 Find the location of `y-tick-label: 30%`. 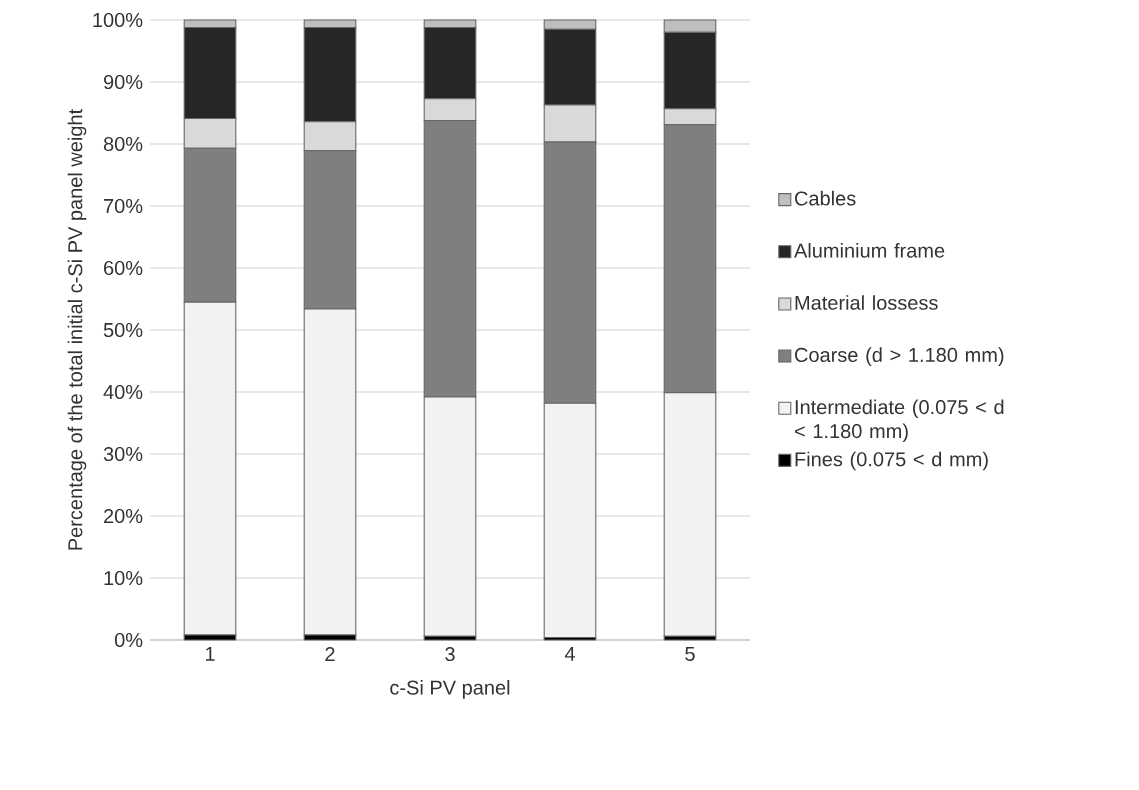

y-tick-label: 30% is located at coordinates (123, 454).